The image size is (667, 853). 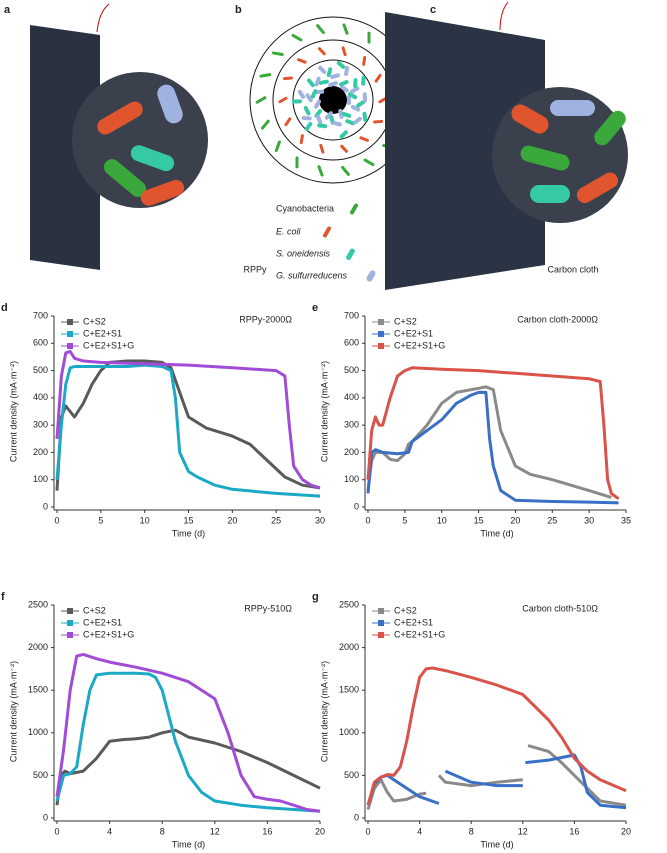 I want to click on x-tick-label: 8, so click(x=471, y=831).